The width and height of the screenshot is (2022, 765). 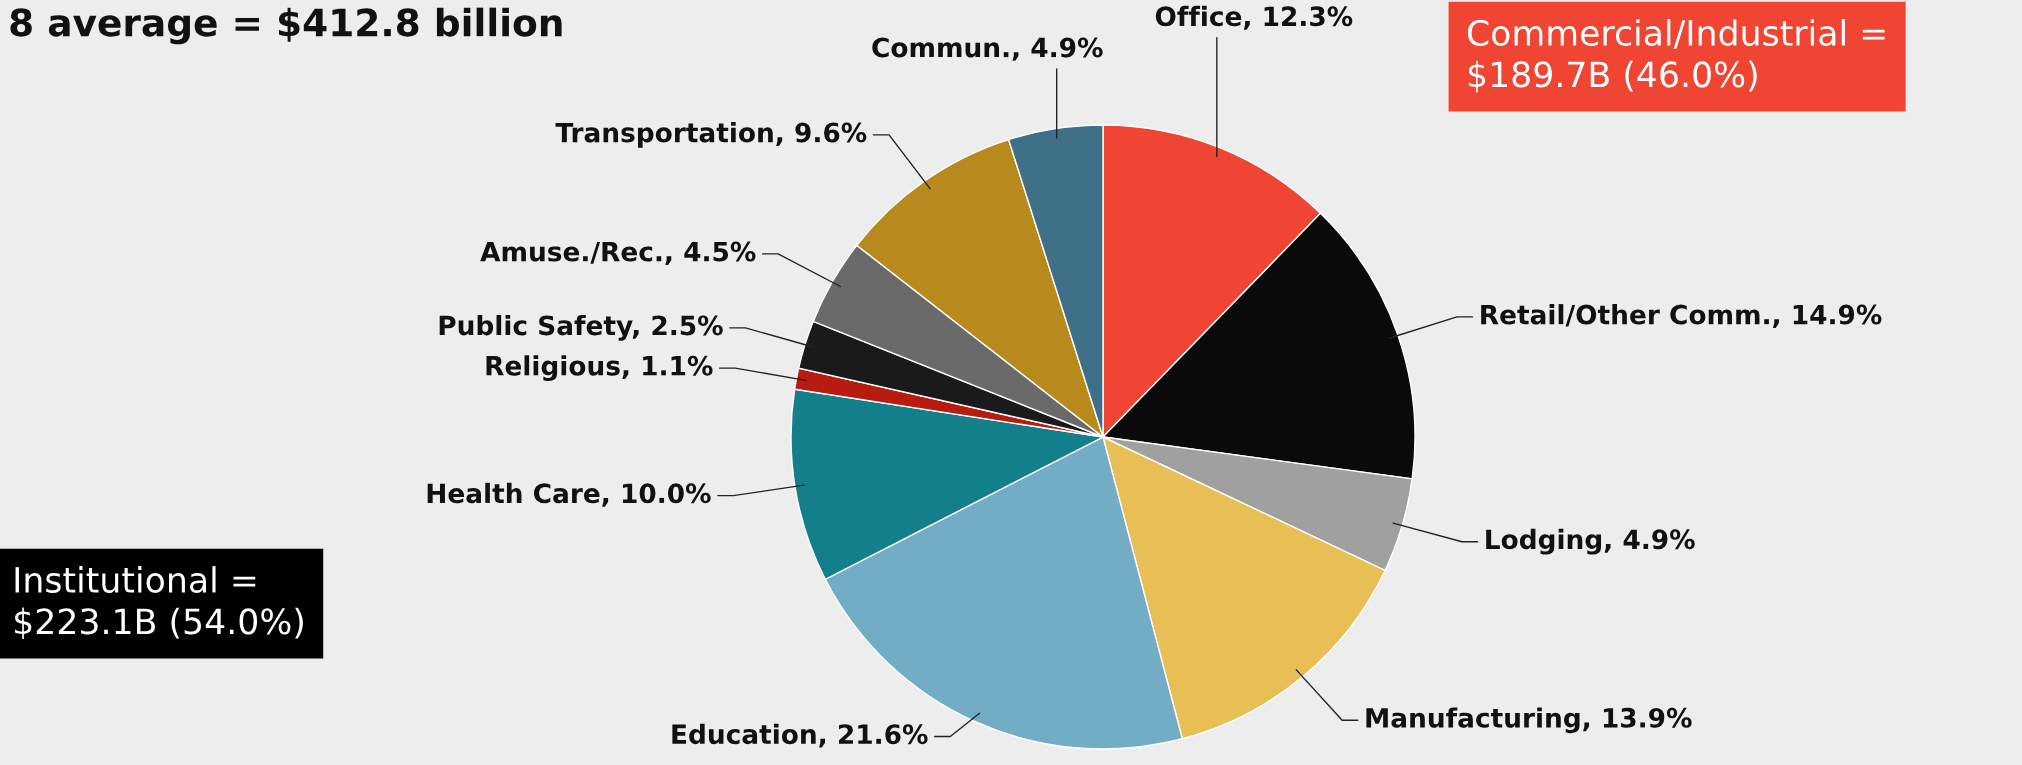 I want to click on text: Institutional = $223.1B (54.0%), so click(x=159, y=603).